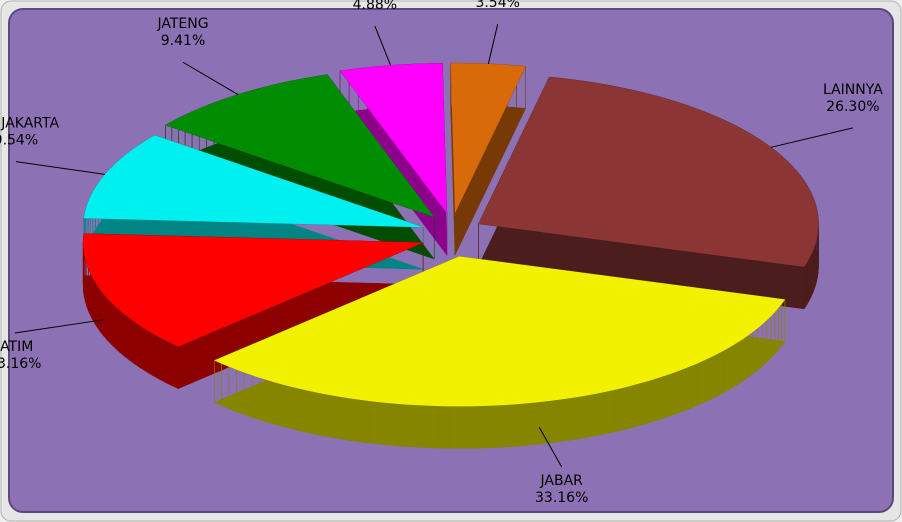 The height and width of the screenshot is (522, 902). Describe the element at coordinates (497, 5) in the screenshot. I see `data-label-value: 3.54%` at that location.